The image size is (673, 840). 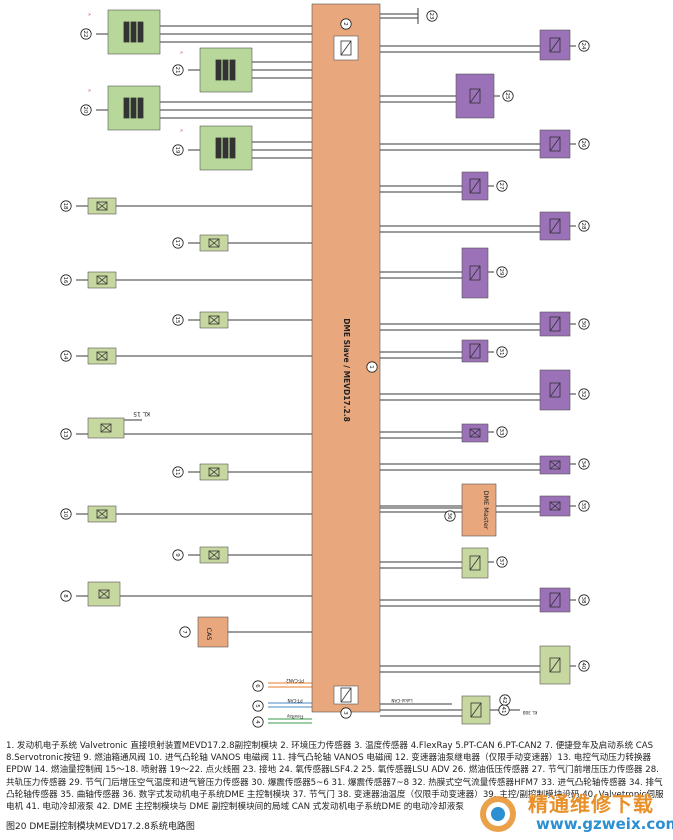 I want to click on marker-13: 13, so click(x=66, y=434).